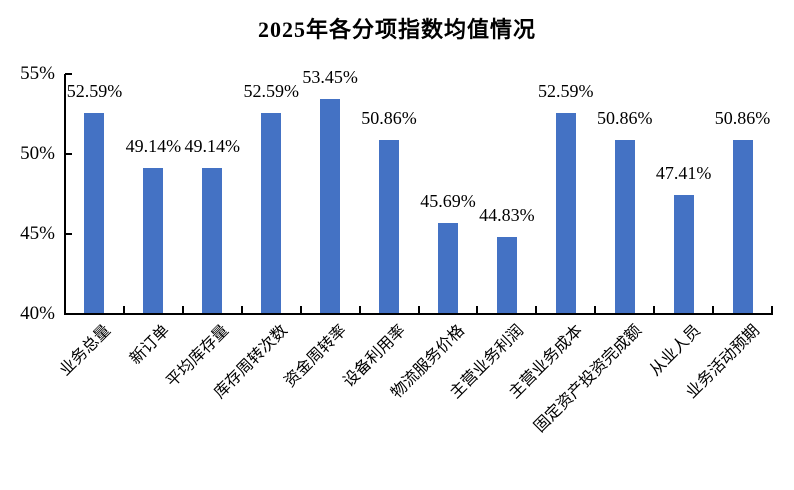 This screenshot has width=794, height=490. I want to click on x-category-label: 新订单, so click(150, 345).